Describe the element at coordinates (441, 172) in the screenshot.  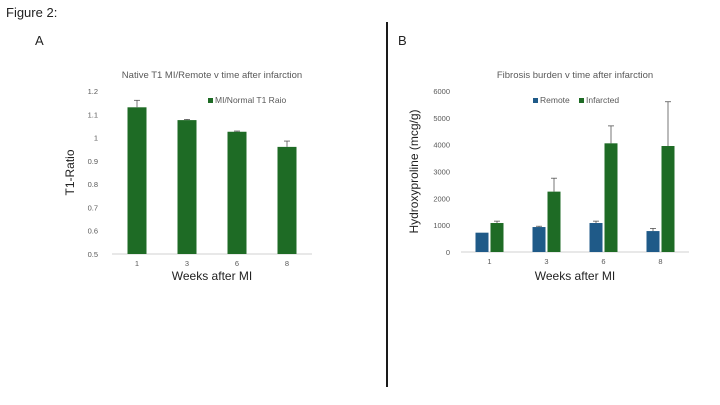
I see `chart-b-y-tick-label: 3000` at that location.